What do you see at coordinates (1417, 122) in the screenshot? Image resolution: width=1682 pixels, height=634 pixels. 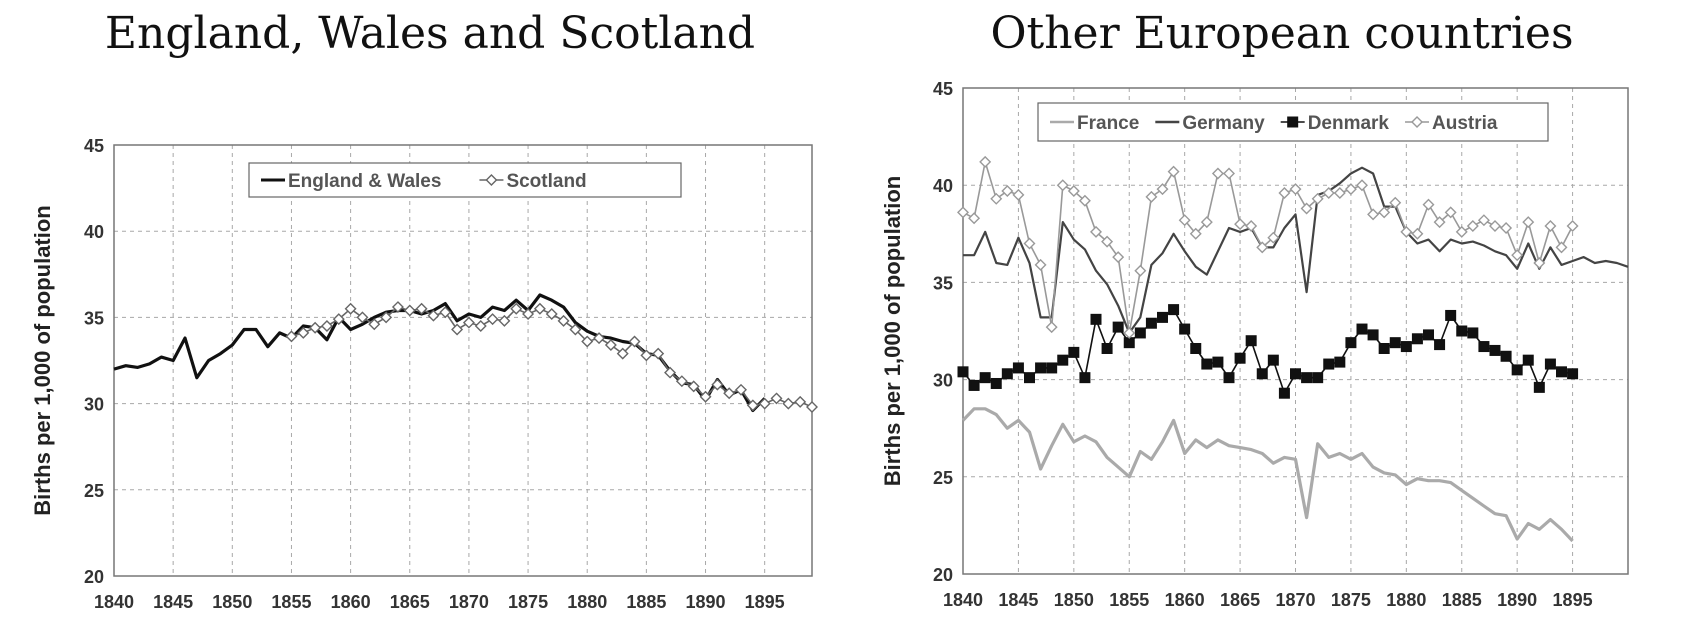 I see `right-legend-marker-austria` at bounding box center [1417, 122].